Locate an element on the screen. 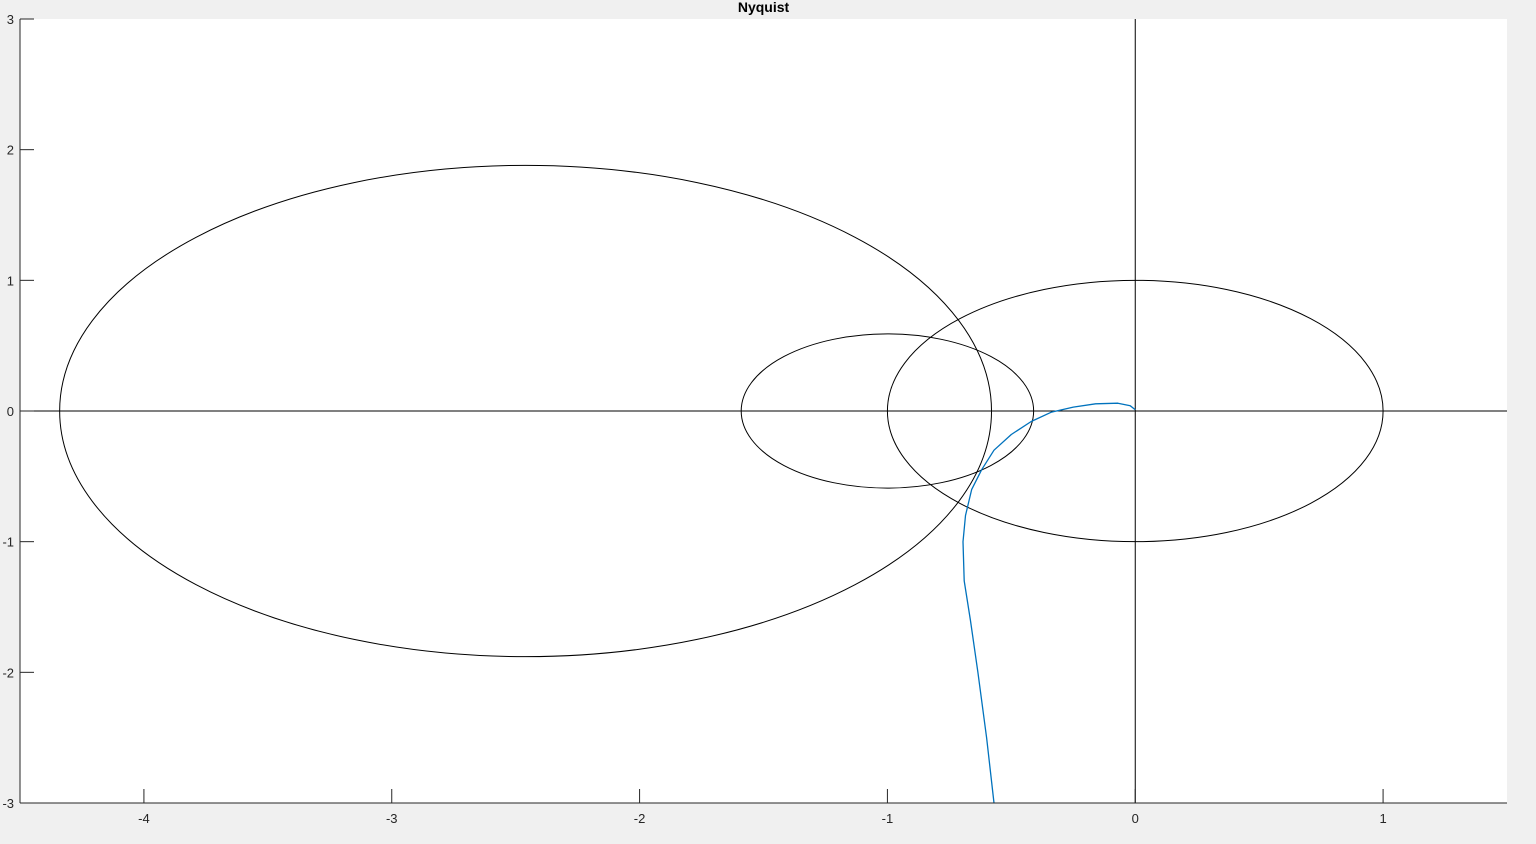 The image size is (1536, 844). x-tick-label: -2 is located at coordinates (640, 818).